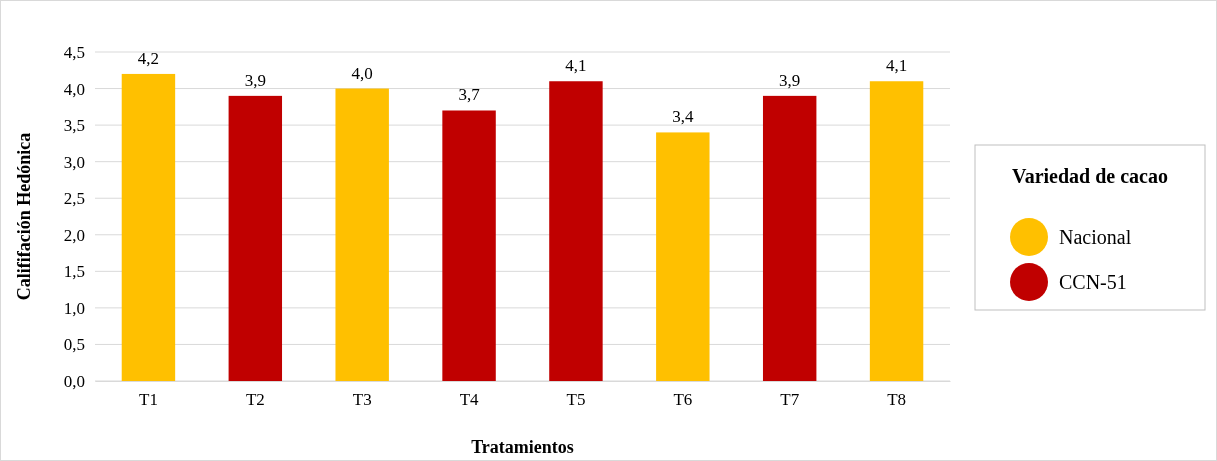  I want to click on y-tick-label: 3,5, so click(74, 126).